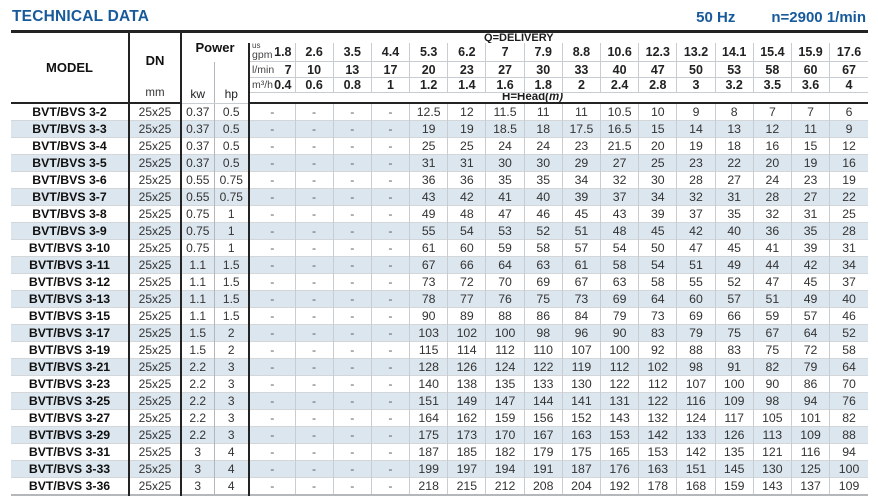 Image resolution: width=878 pixels, height=500 pixels. I want to click on head-value-cell: 92, so click(657, 350).